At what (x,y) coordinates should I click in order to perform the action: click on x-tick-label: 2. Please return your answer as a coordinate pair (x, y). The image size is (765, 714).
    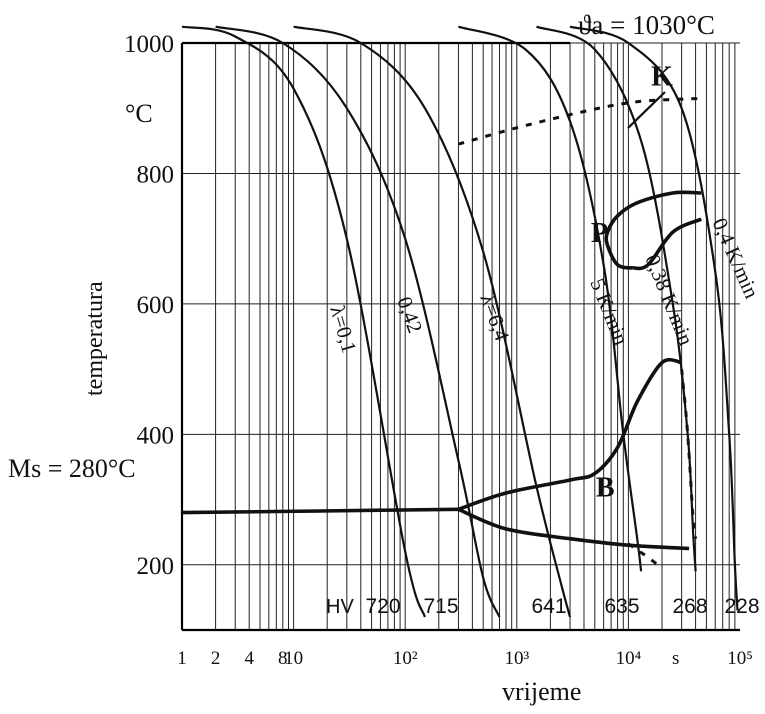
    Looking at the image, I should click on (216, 658).